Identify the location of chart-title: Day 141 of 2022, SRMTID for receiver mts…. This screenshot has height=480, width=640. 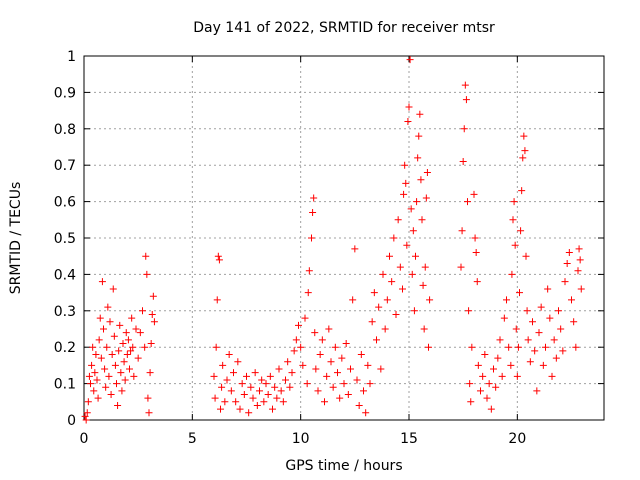
(344, 28).